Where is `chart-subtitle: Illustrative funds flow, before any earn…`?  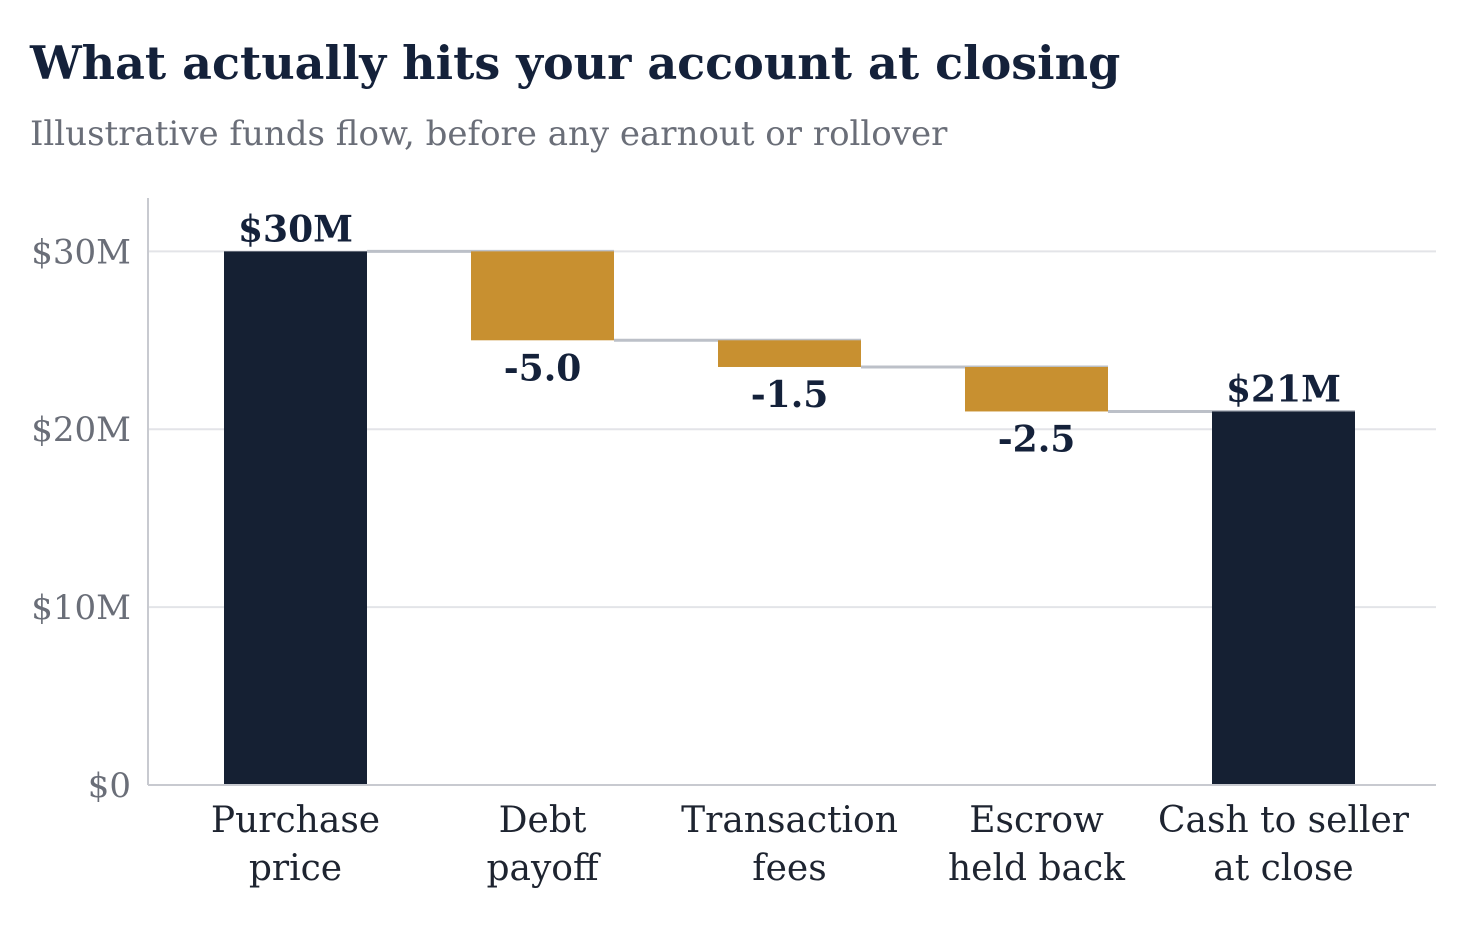 chart-subtitle: Illustrative funds flow, before any earn… is located at coordinates (489, 134).